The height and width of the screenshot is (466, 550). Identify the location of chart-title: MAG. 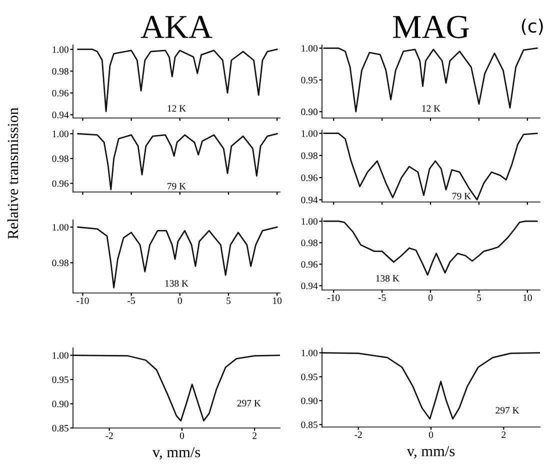
(431, 27).